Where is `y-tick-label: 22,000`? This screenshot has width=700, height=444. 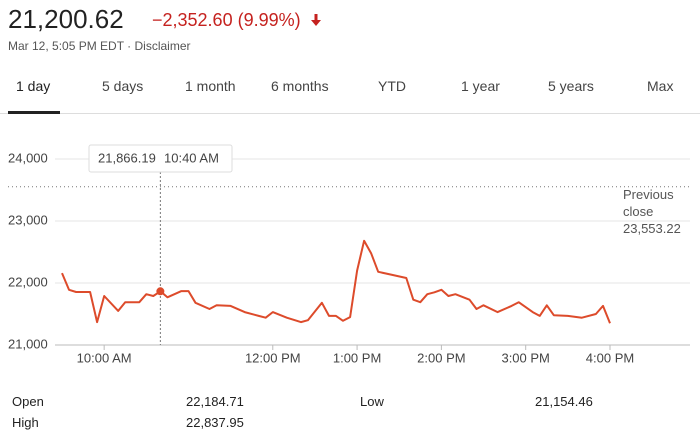
y-tick-label: 22,000 is located at coordinates (28, 281).